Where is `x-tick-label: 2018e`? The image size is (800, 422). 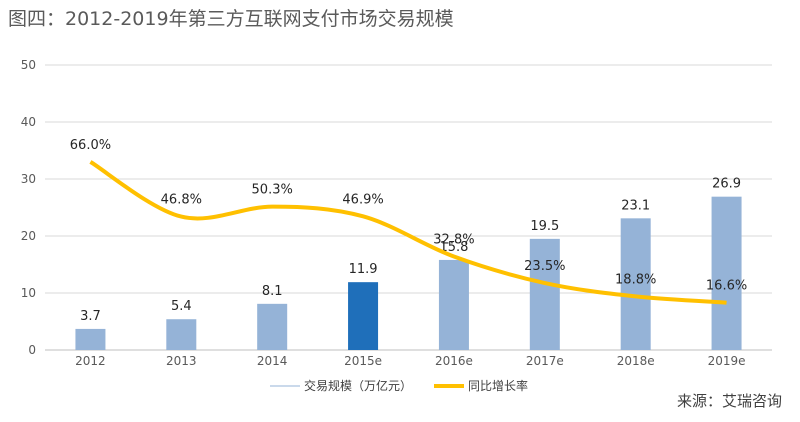 x-tick-label: 2018e is located at coordinates (636, 361).